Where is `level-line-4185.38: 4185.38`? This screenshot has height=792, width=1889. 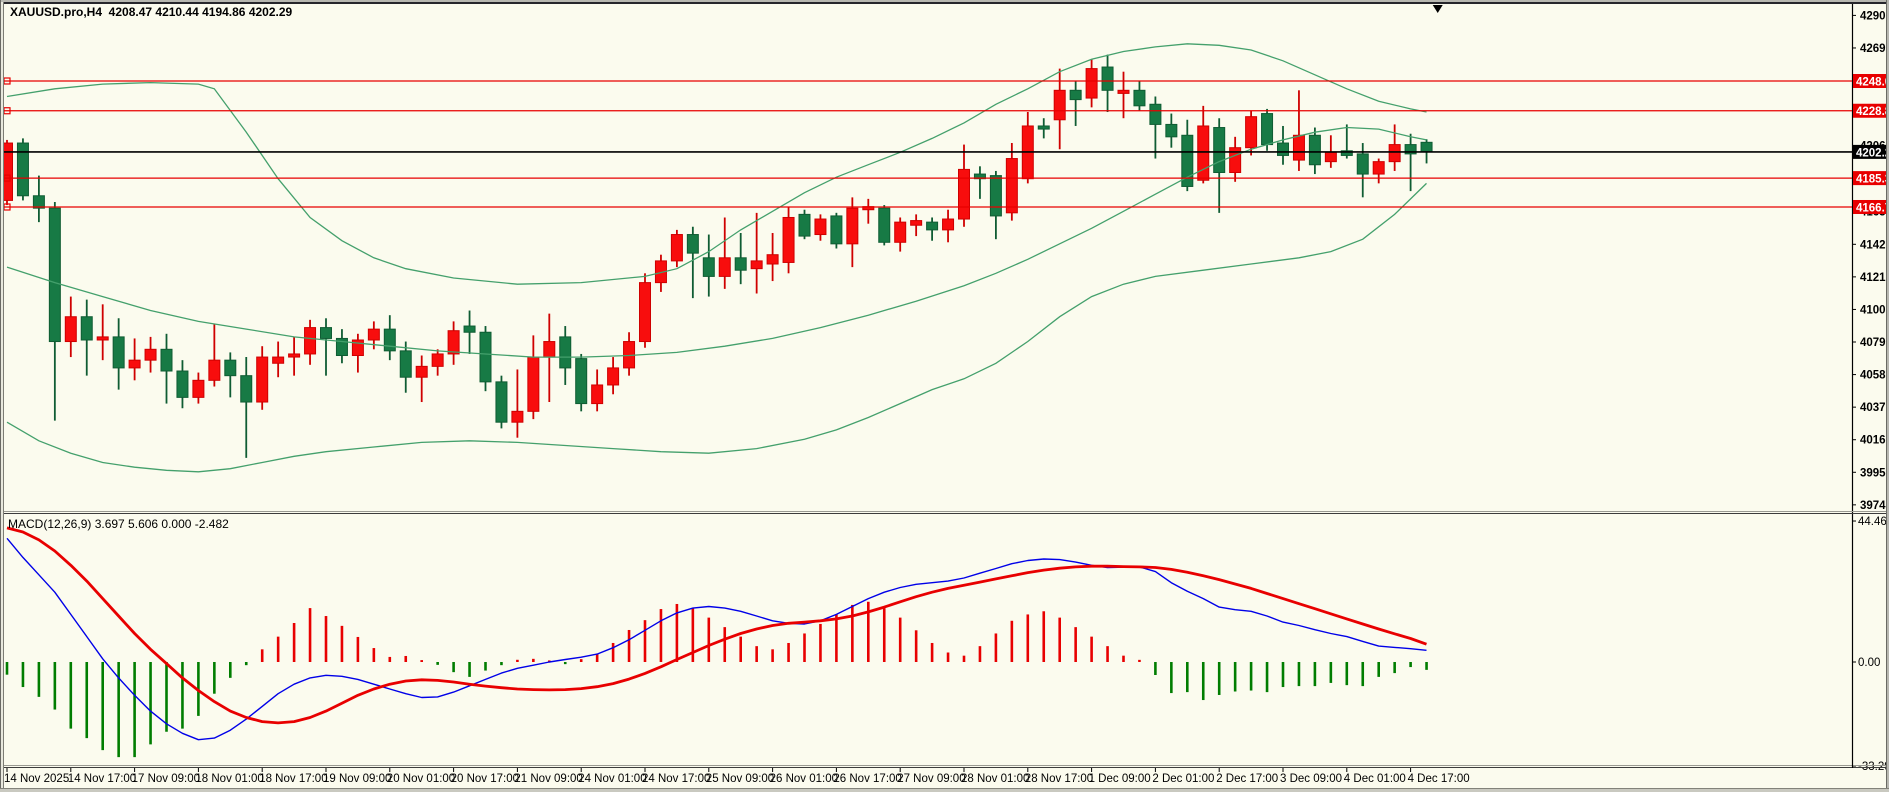 level-line-4185.38: 4185.38 is located at coordinates (946, 178).